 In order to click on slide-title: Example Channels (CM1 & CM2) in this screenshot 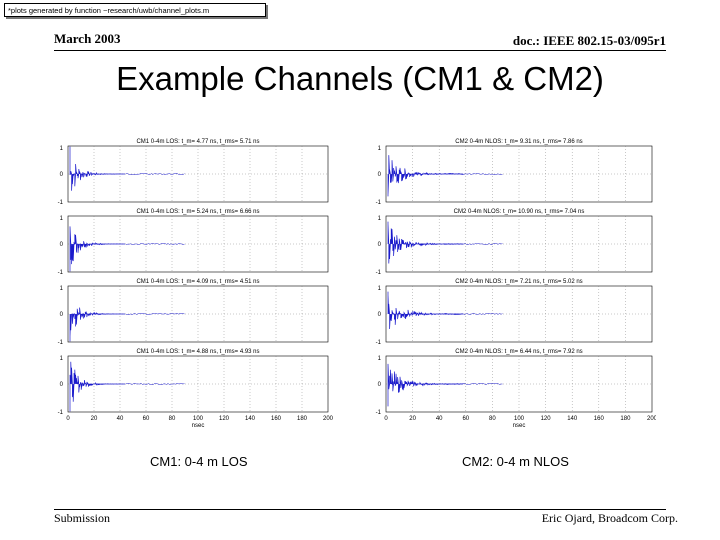, I will do `click(360, 78)`.